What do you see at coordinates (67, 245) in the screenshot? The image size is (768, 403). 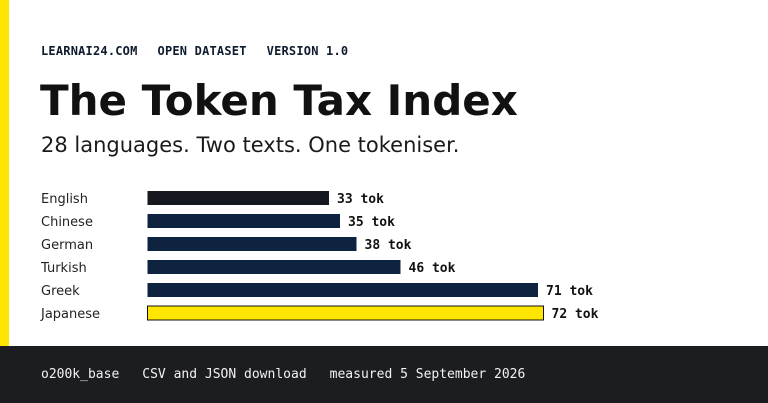 I see `category-label: German` at bounding box center [67, 245].